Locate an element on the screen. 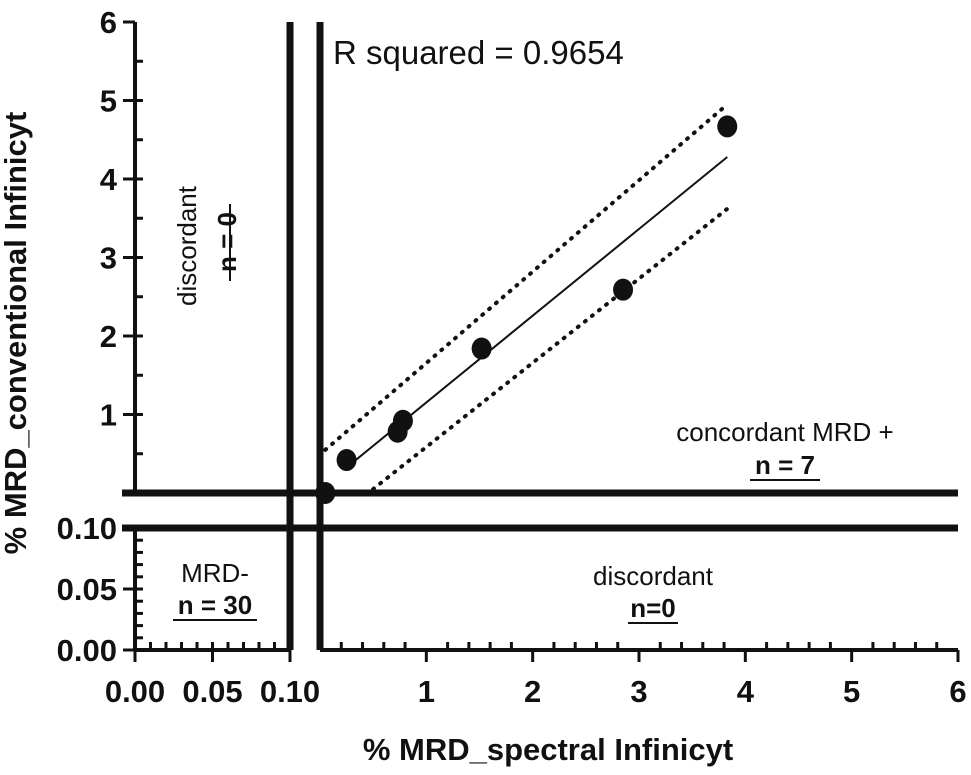  bottom-right-quadrant-count: n=0 is located at coordinates (653, 608).